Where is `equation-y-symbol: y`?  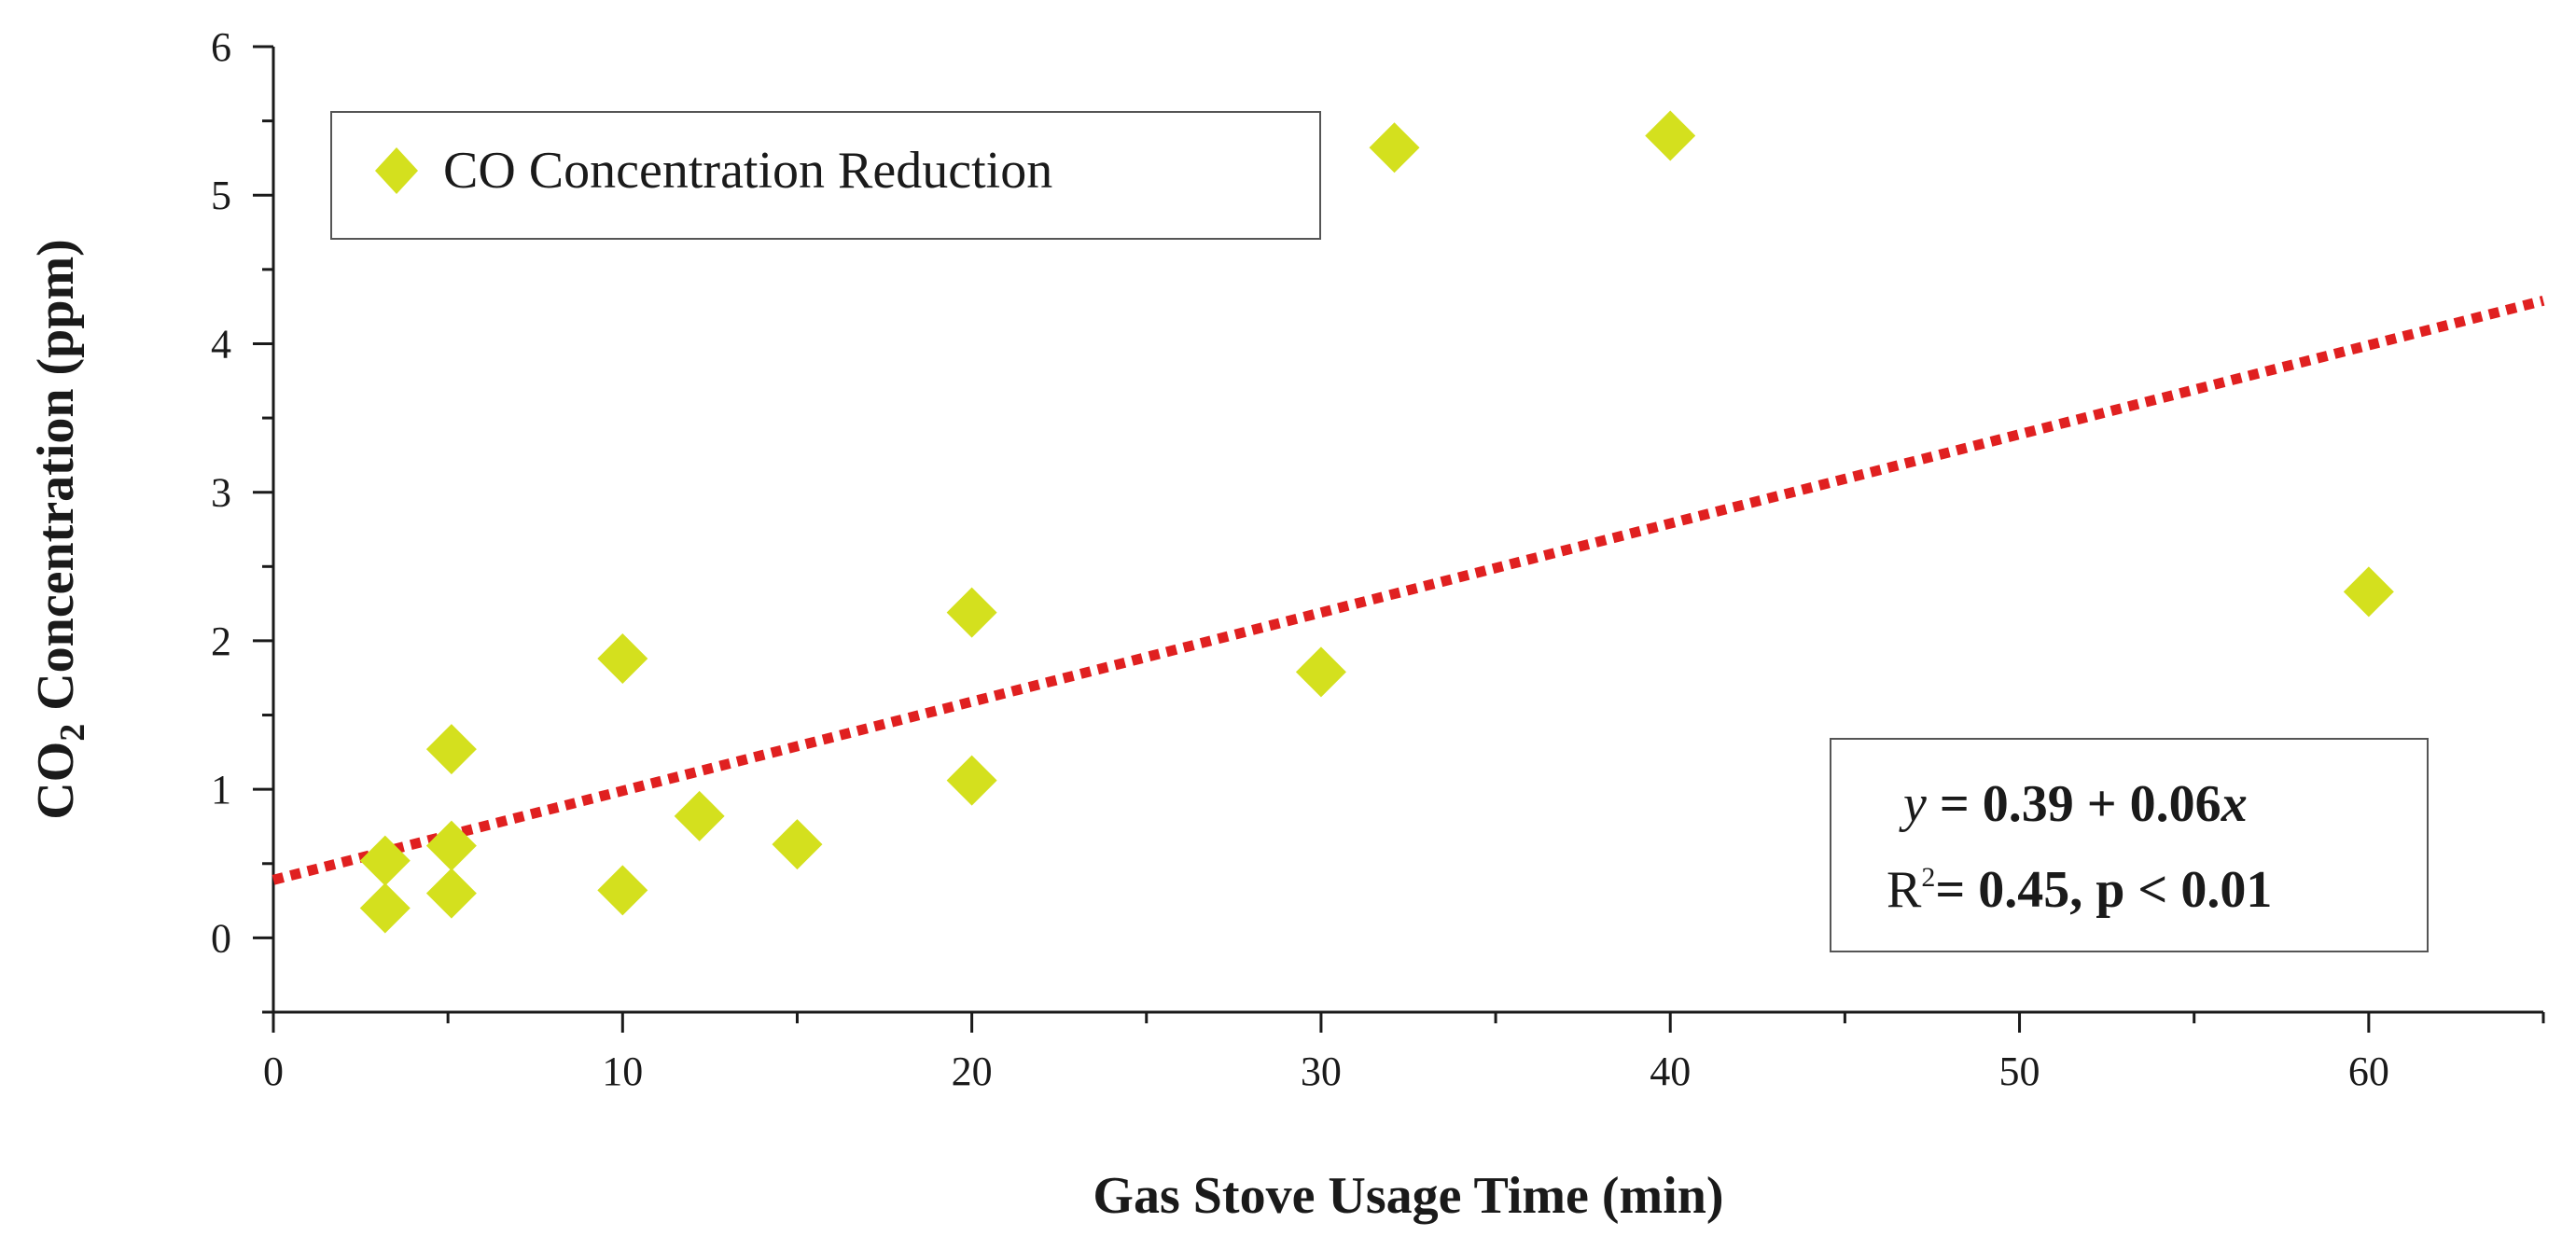
equation-y-symbol: y is located at coordinates (1913, 804).